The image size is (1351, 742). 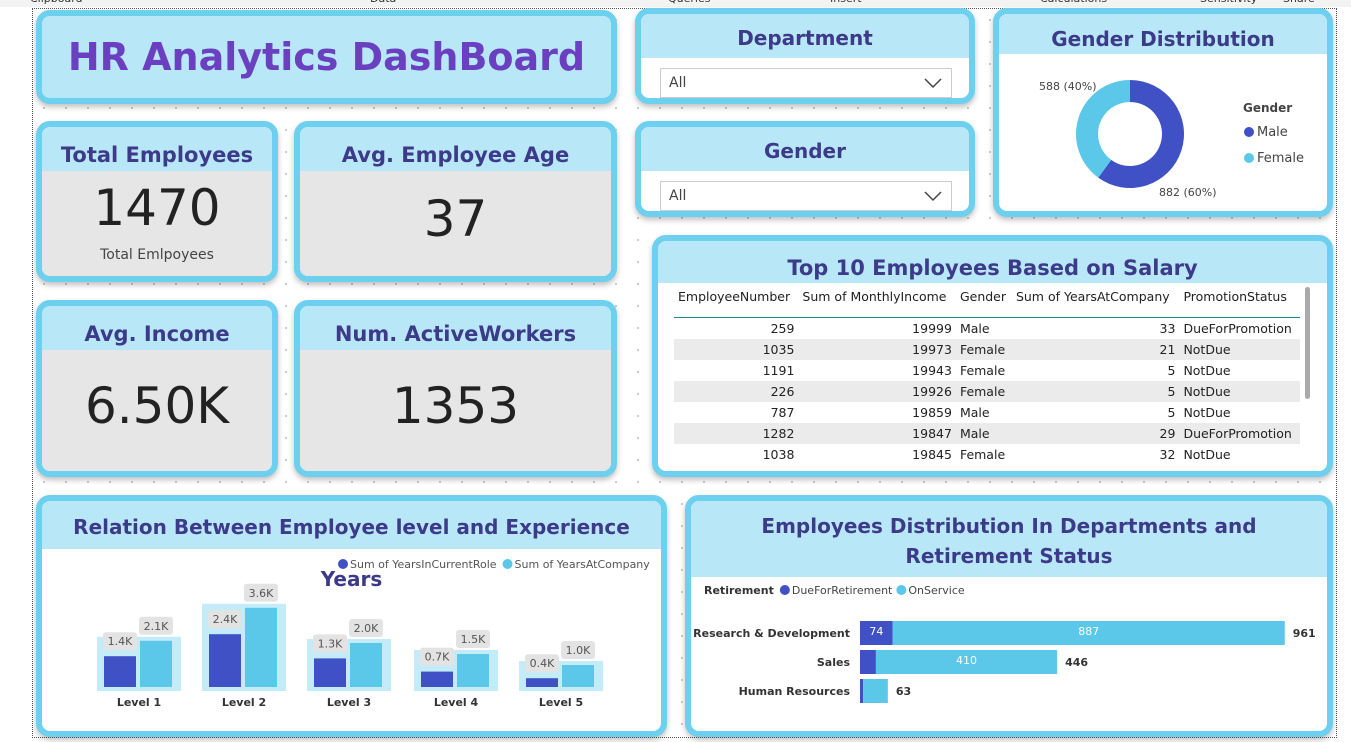 I want to click on card-value: 6.50K, so click(x=157, y=405).